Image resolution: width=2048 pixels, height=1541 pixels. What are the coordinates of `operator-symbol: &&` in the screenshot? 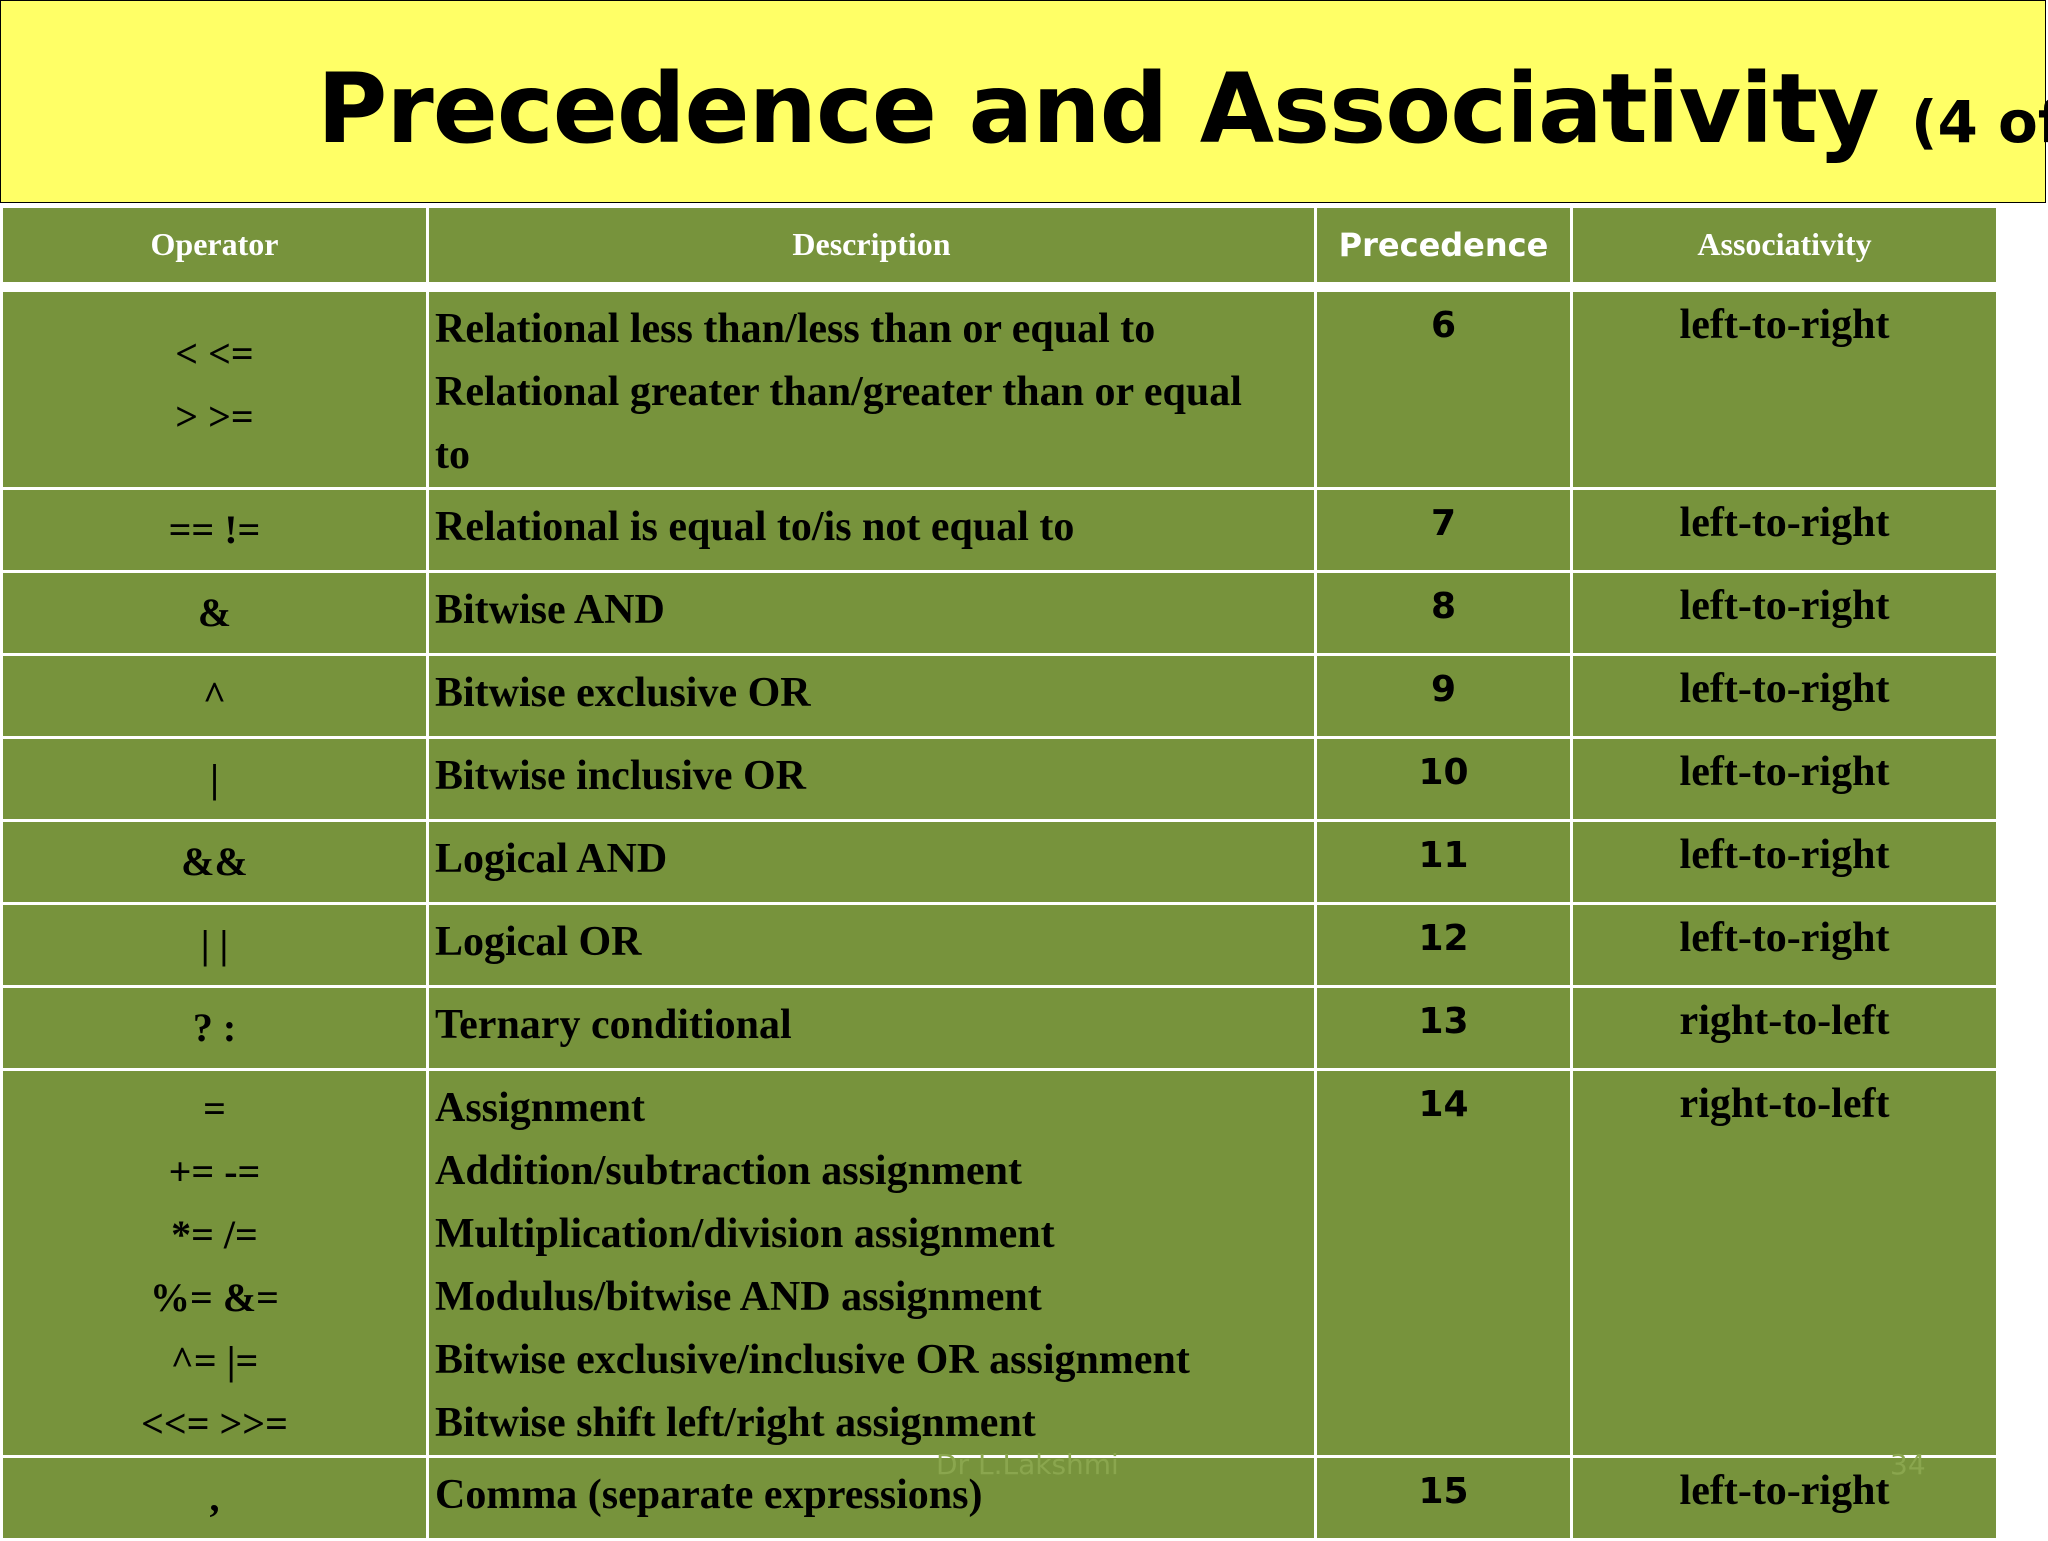 It's located at (214, 861).